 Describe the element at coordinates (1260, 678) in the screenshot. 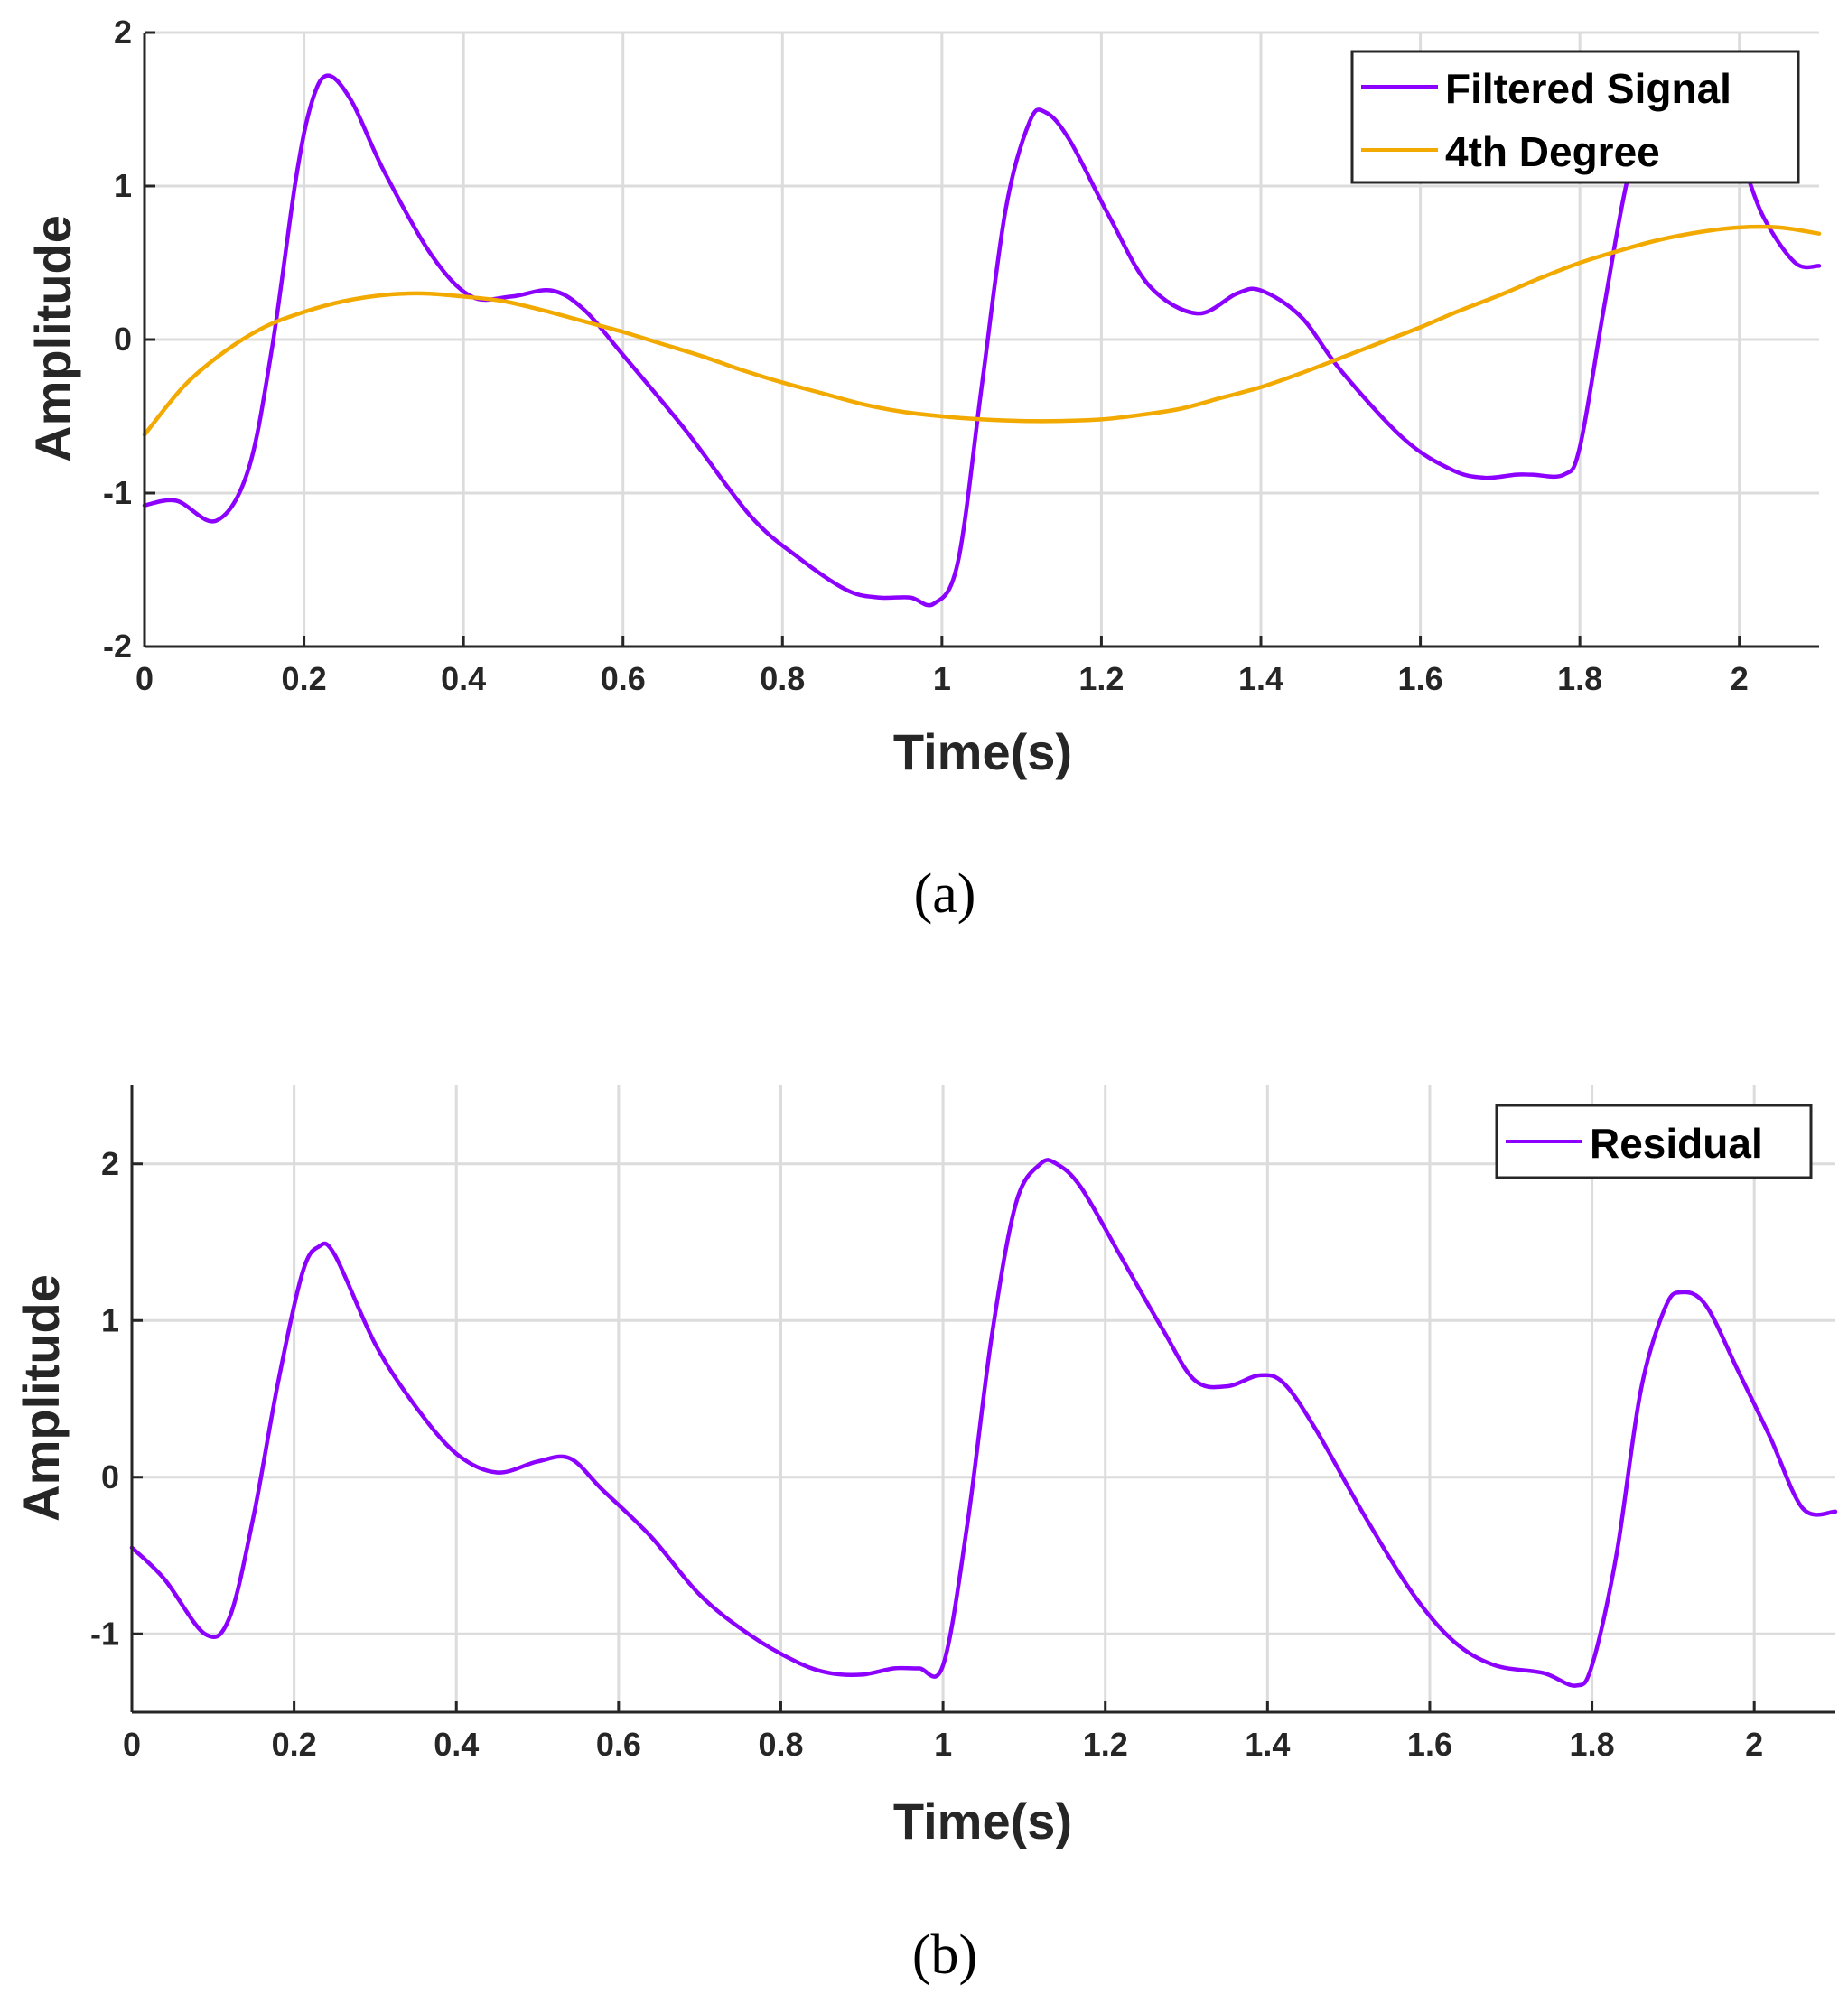

I see `x-tick-label-a-7: 1.4` at that location.